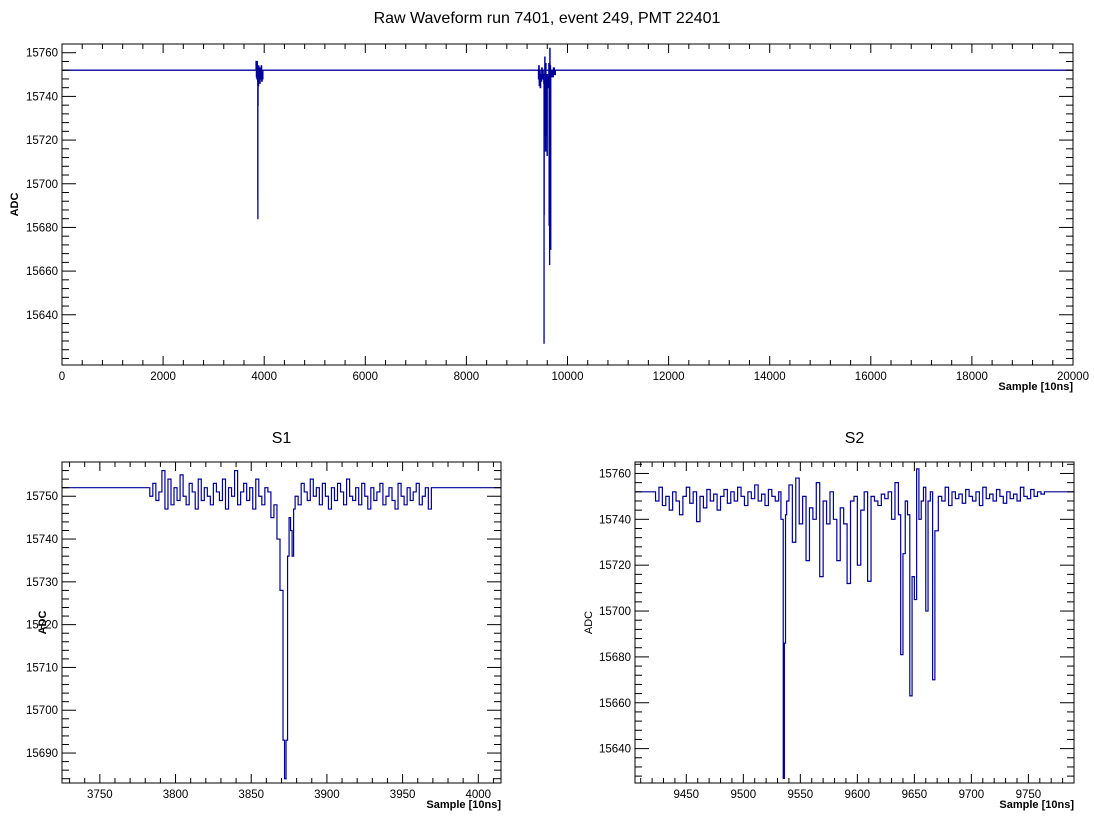 The width and height of the screenshot is (1094, 816). What do you see at coordinates (282, 438) in the screenshot?
I see `panel-title: S1` at bounding box center [282, 438].